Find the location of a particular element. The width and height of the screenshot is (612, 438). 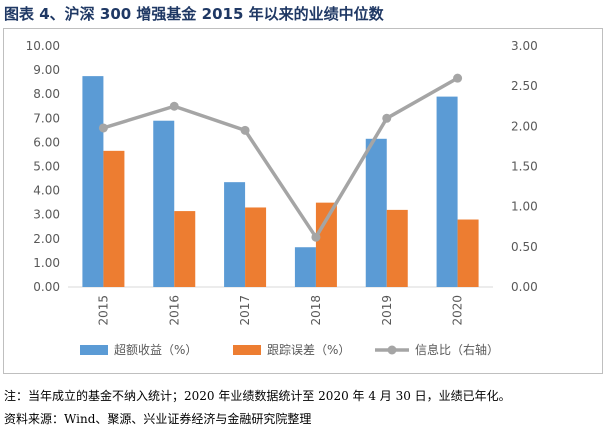

legend: 超额收益（%） 跟踪误差（%） 信息比（右轴） is located at coordinates (289, 349).